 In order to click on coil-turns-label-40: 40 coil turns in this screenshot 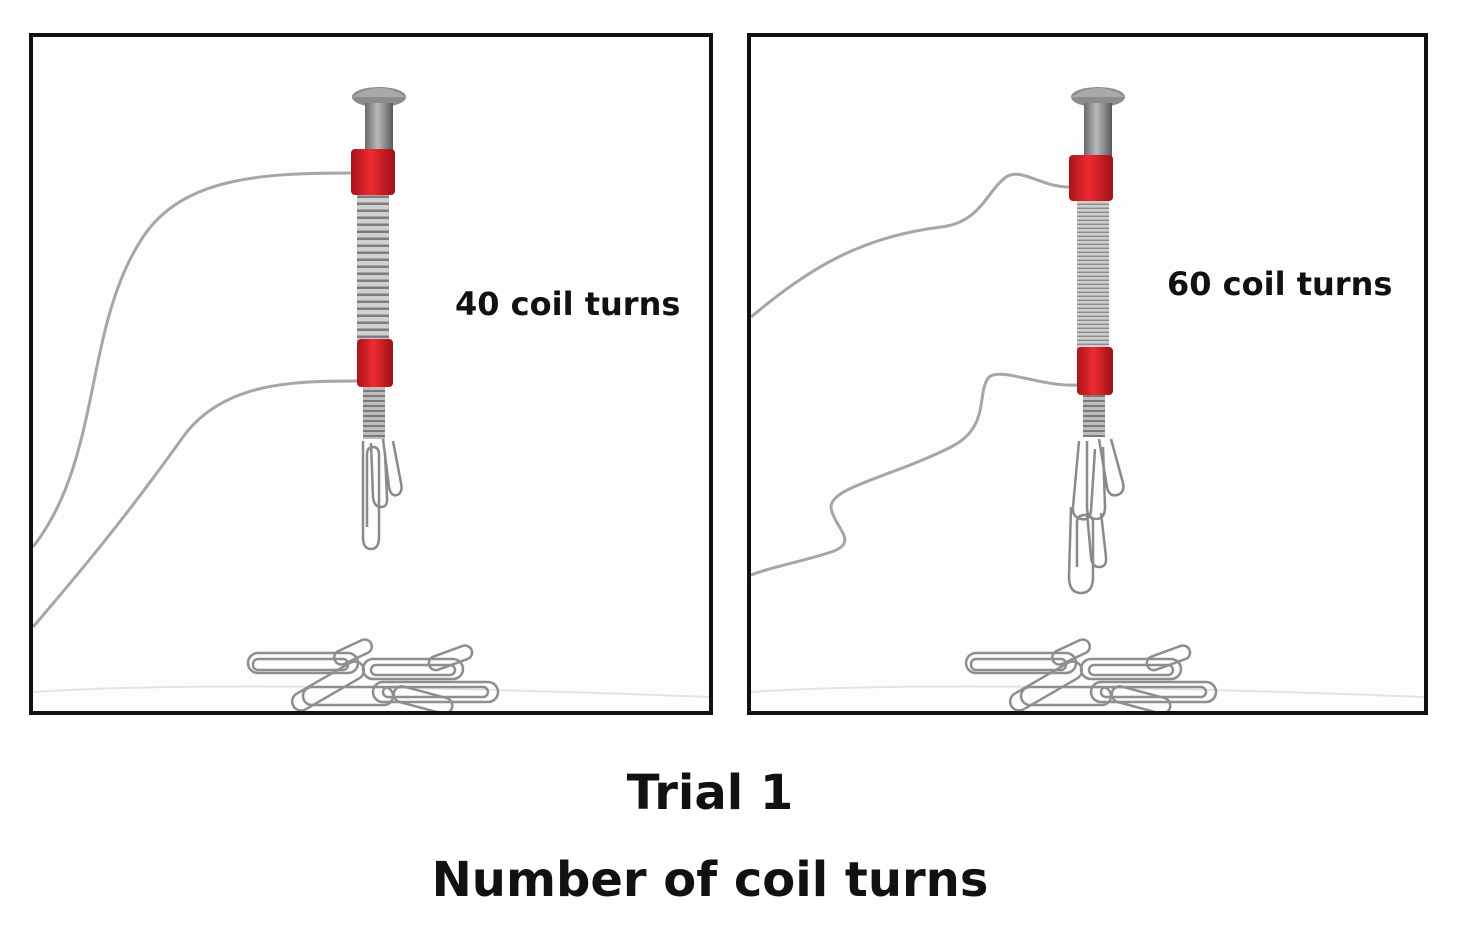, I will do `click(568, 304)`.